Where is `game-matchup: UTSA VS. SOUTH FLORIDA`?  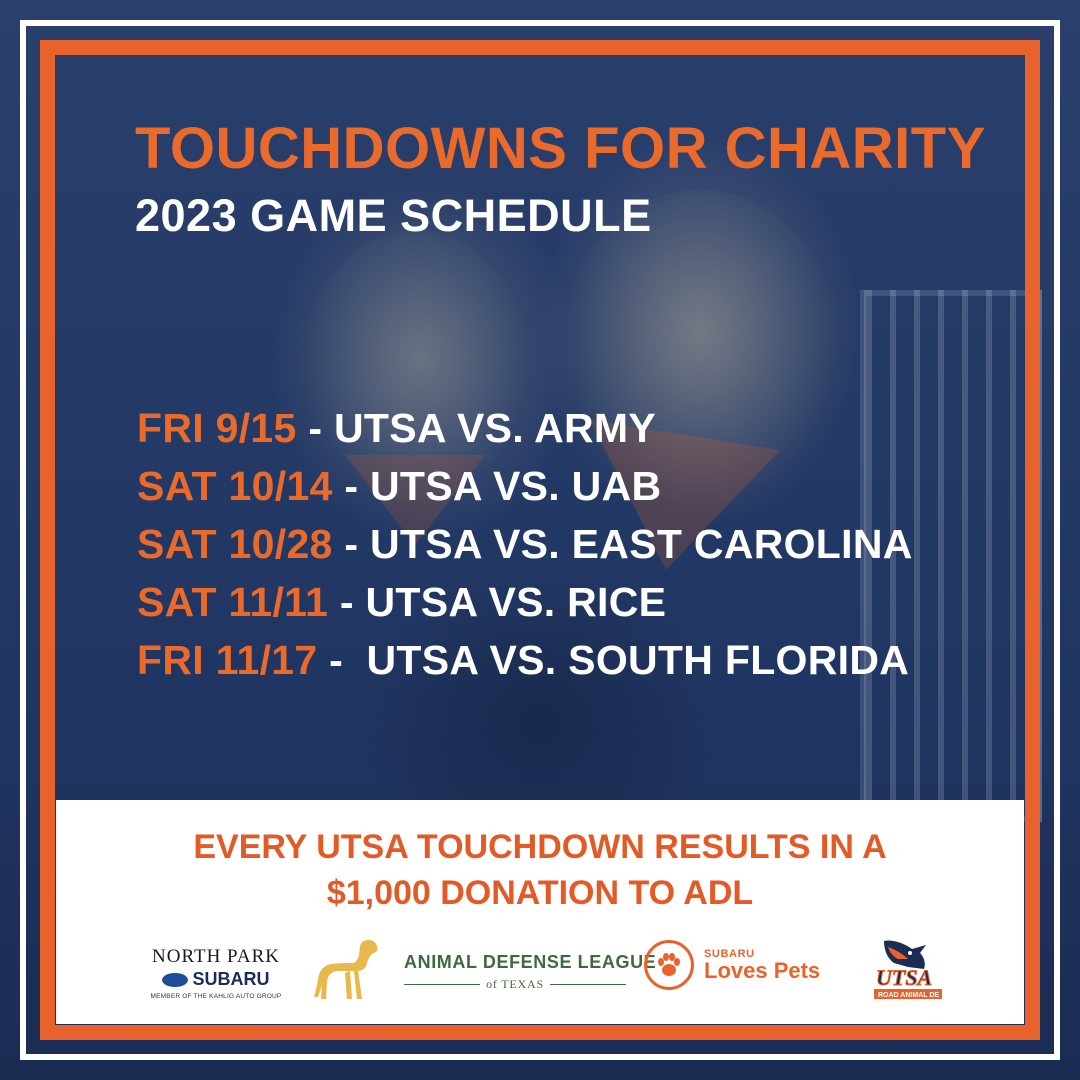
game-matchup: UTSA VS. SOUTH FLORIDA is located at coordinates (638, 660).